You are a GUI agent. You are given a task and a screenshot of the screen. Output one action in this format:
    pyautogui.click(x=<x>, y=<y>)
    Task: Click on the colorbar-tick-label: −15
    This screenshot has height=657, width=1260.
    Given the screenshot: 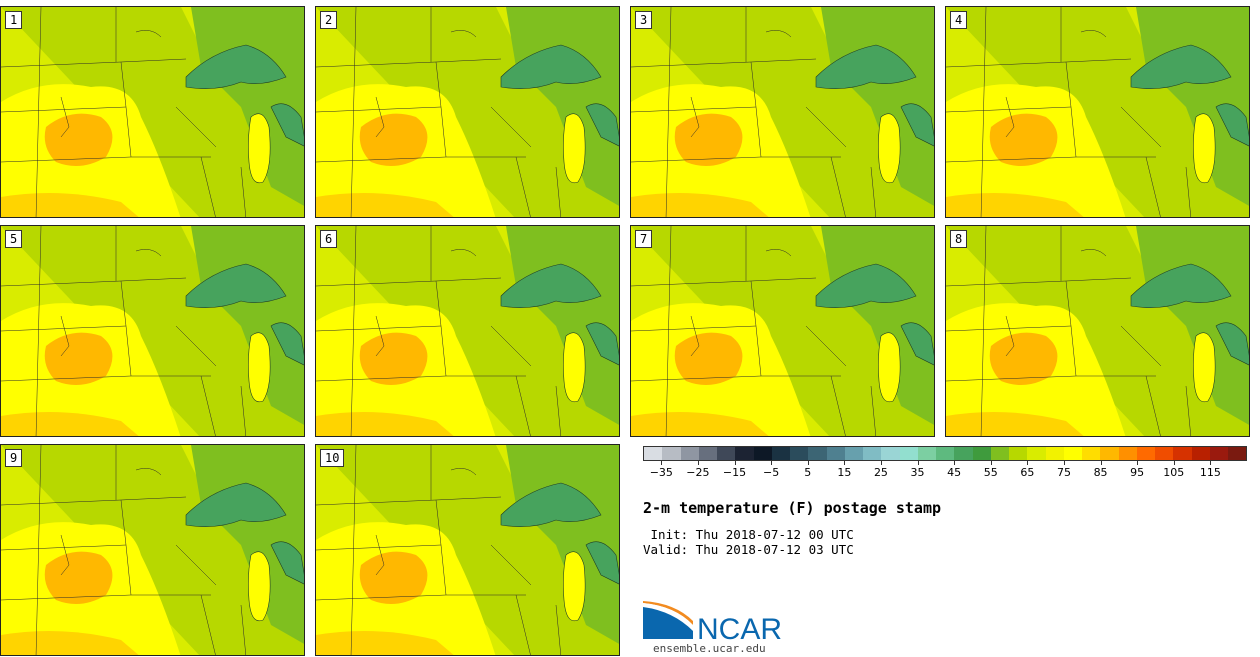 What is the action you would take?
    pyautogui.click(x=734, y=472)
    